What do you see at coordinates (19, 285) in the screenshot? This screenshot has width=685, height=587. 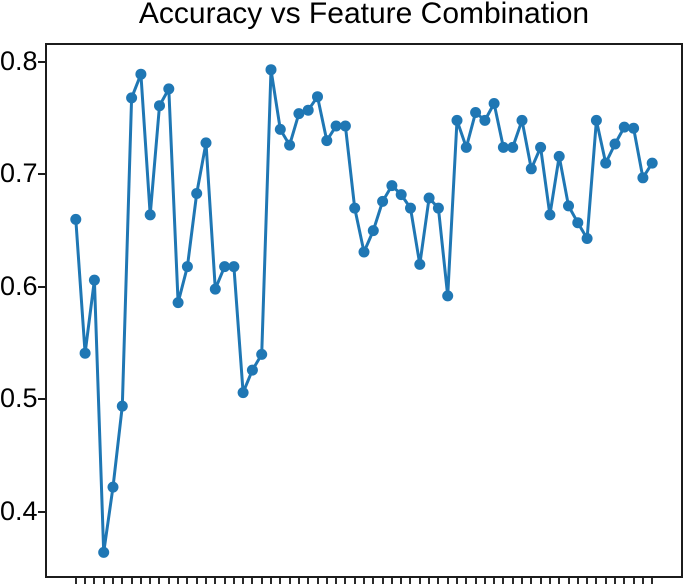 I see `y-tick-label: 0.6` at bounding box center [19, 285].